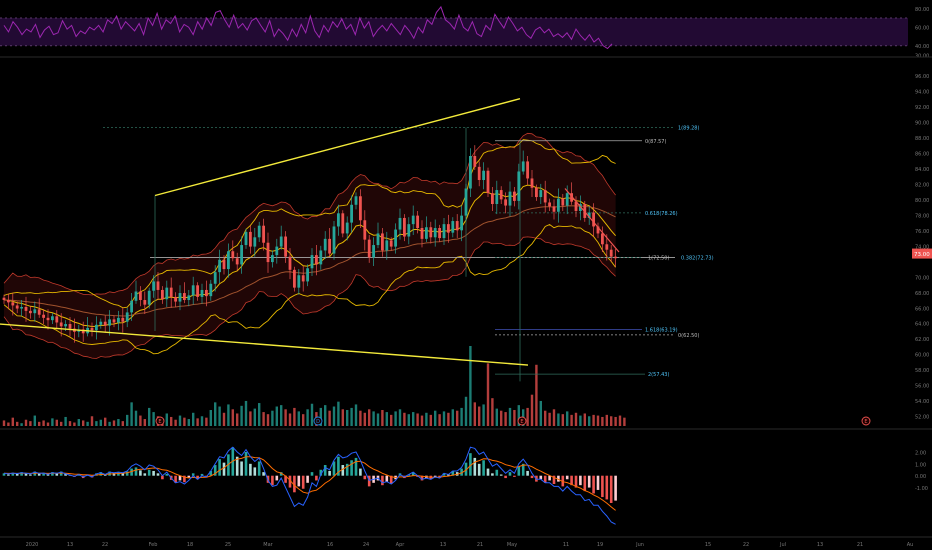 The image size is (932, 550). Describe the element at coordinates (922, 294) in the screenshot. I see `price-tick-label: 68.00` at that location.